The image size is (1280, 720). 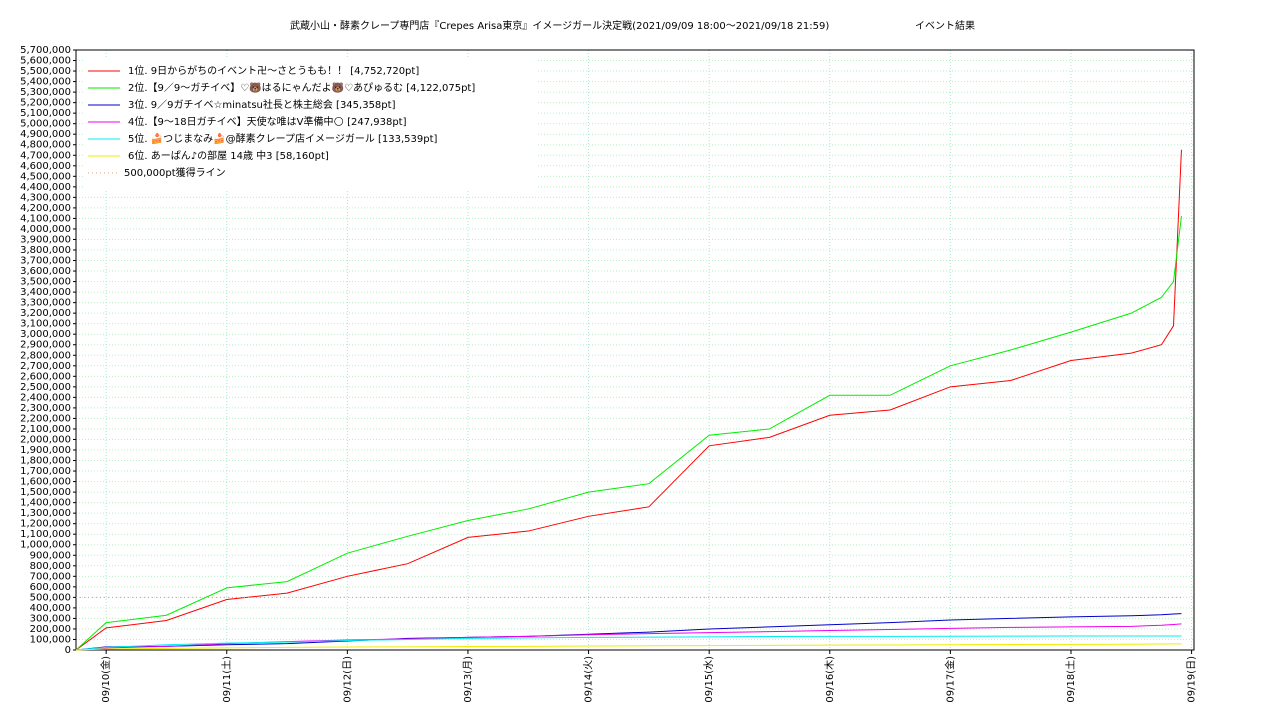 I want to click on y-tick-label: 2,700,000, so click(x=45, y=366).